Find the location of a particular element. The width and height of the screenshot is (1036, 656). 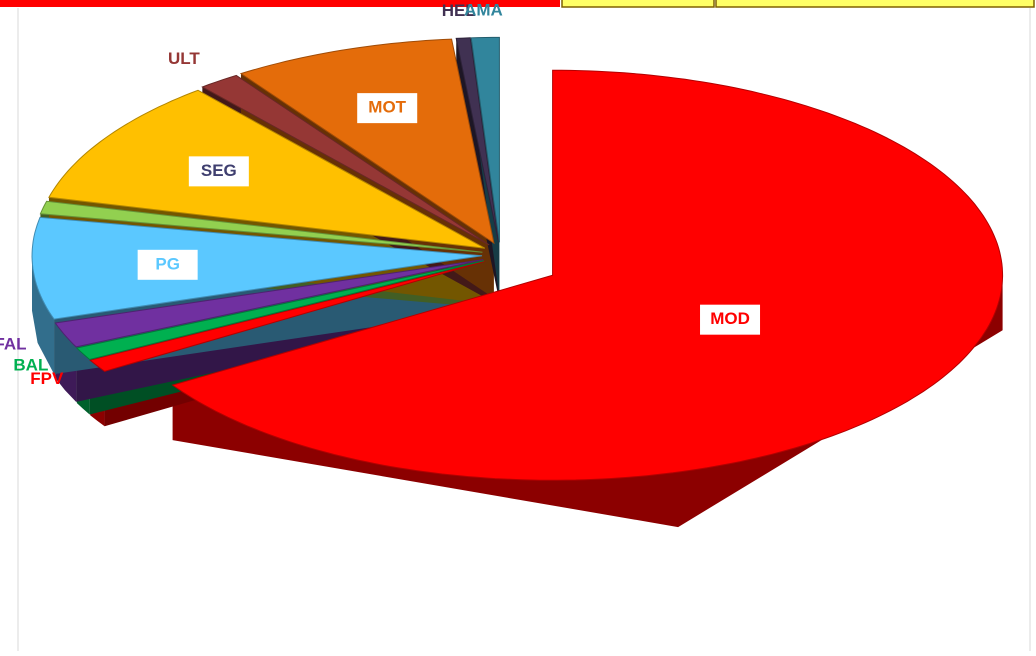

top-bar is located at coordinates (280, 3).